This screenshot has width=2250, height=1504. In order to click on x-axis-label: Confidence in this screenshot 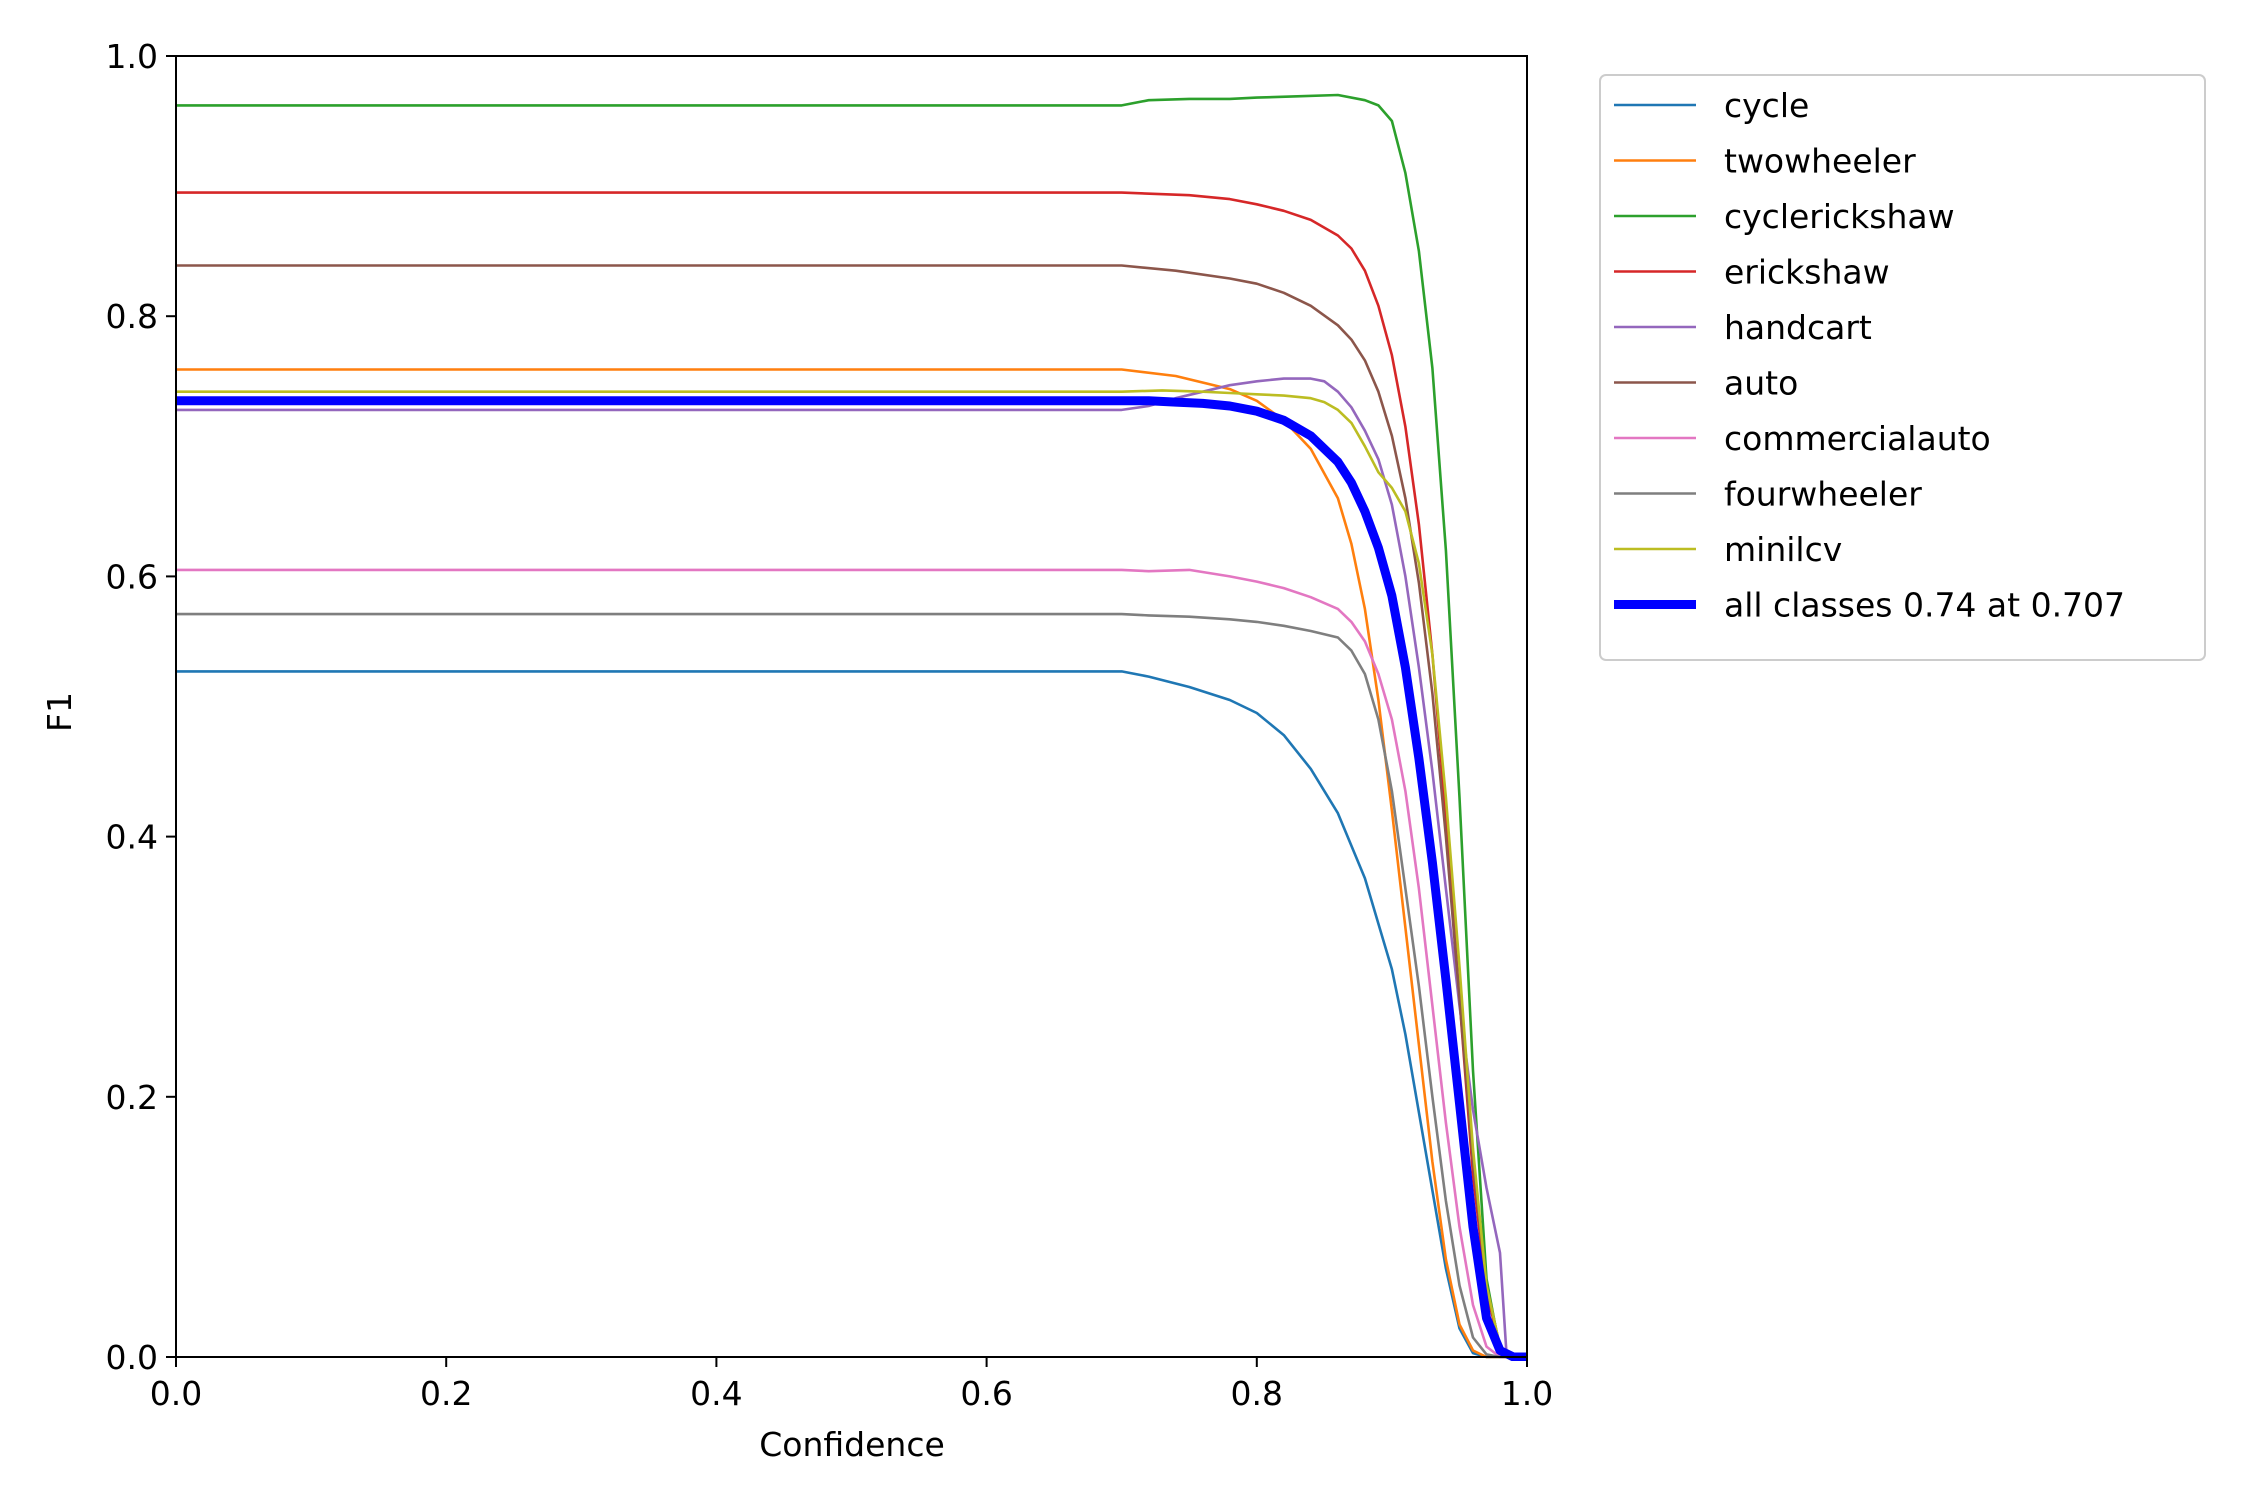, I will do `click(852, 1444)`.